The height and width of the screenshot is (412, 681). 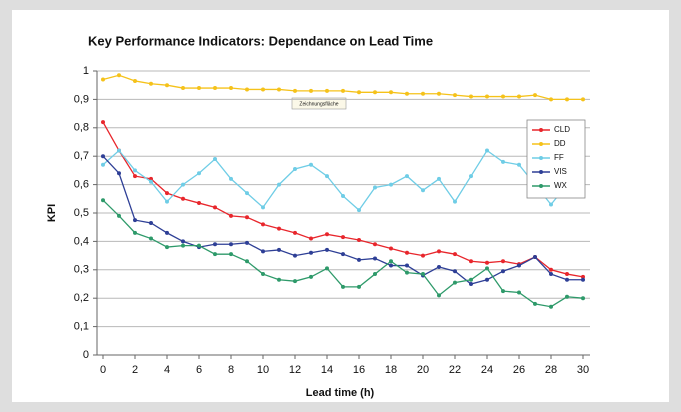 I want to click on x-axis-label: Lead time (h), so click(x=340, y=393).